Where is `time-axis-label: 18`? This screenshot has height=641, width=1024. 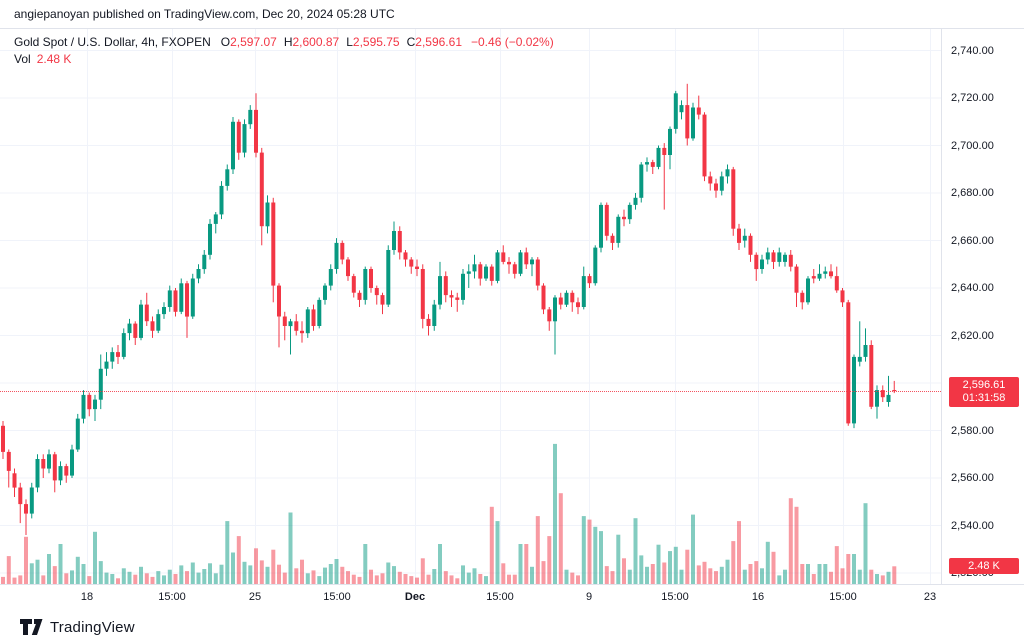
time-axis-label: 18 is located at coordinates (87, 597).